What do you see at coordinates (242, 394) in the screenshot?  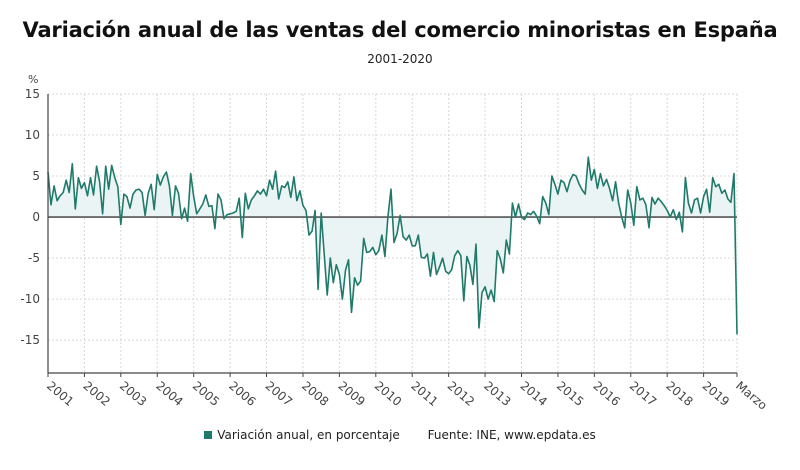 I see `x-tick-label: 2006` at bounding box center [242, 394].